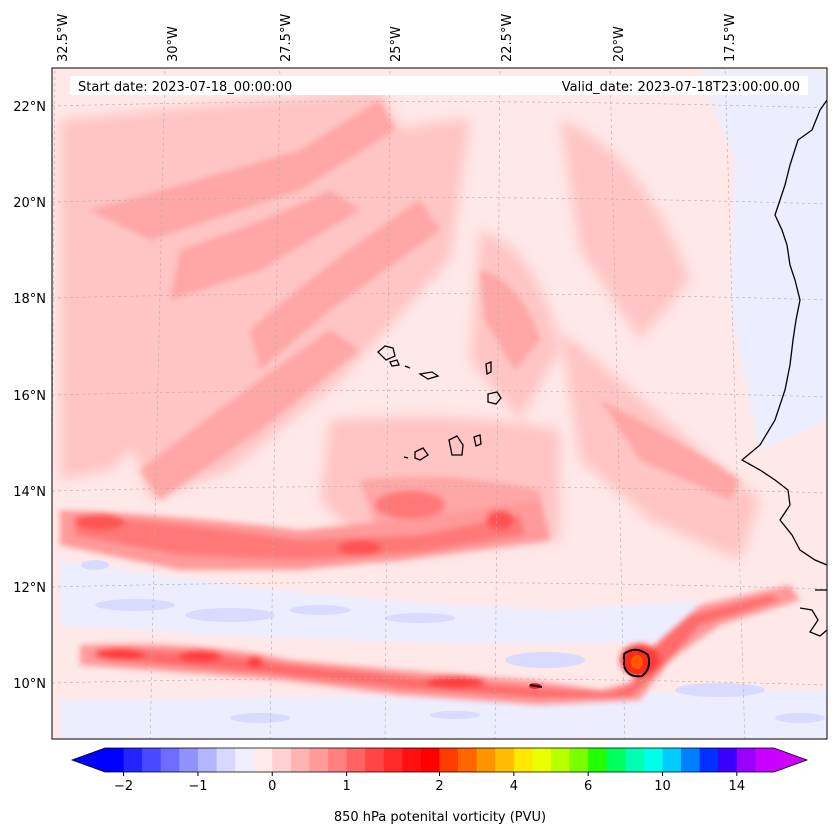 Image resolution: width=837 pixels, height=836 pixels. I want to click on colorbar-cells, so click(440, 760).